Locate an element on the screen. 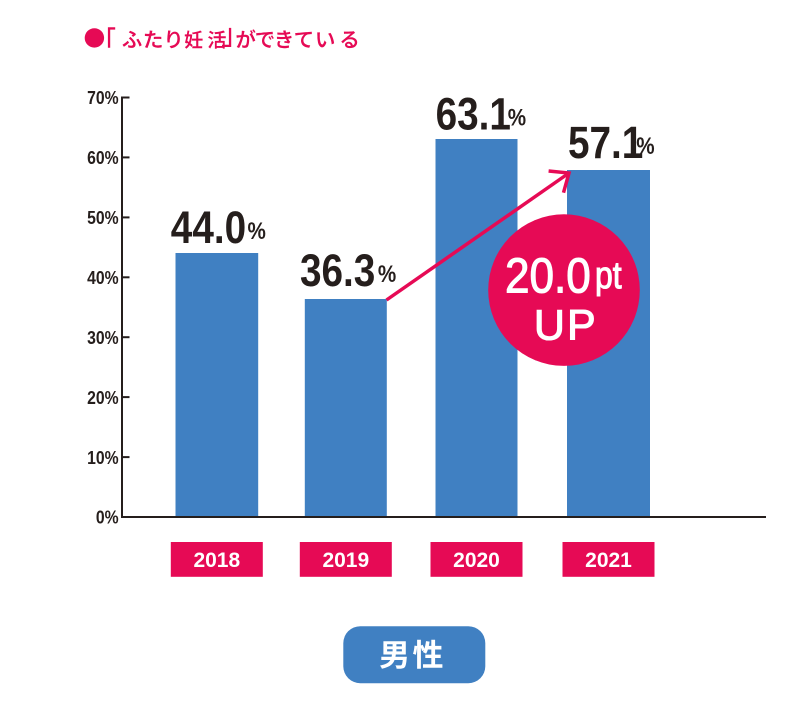  svg-text: 2020 is located at coordinates (476, 560).